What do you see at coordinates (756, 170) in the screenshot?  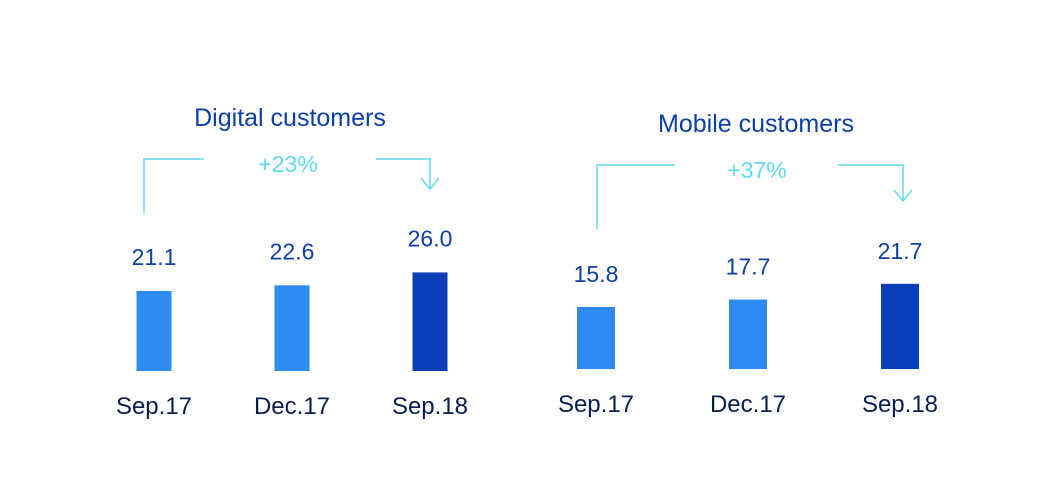 I see `mobile-growth-label: +37%` at bounding box center [756, 170].